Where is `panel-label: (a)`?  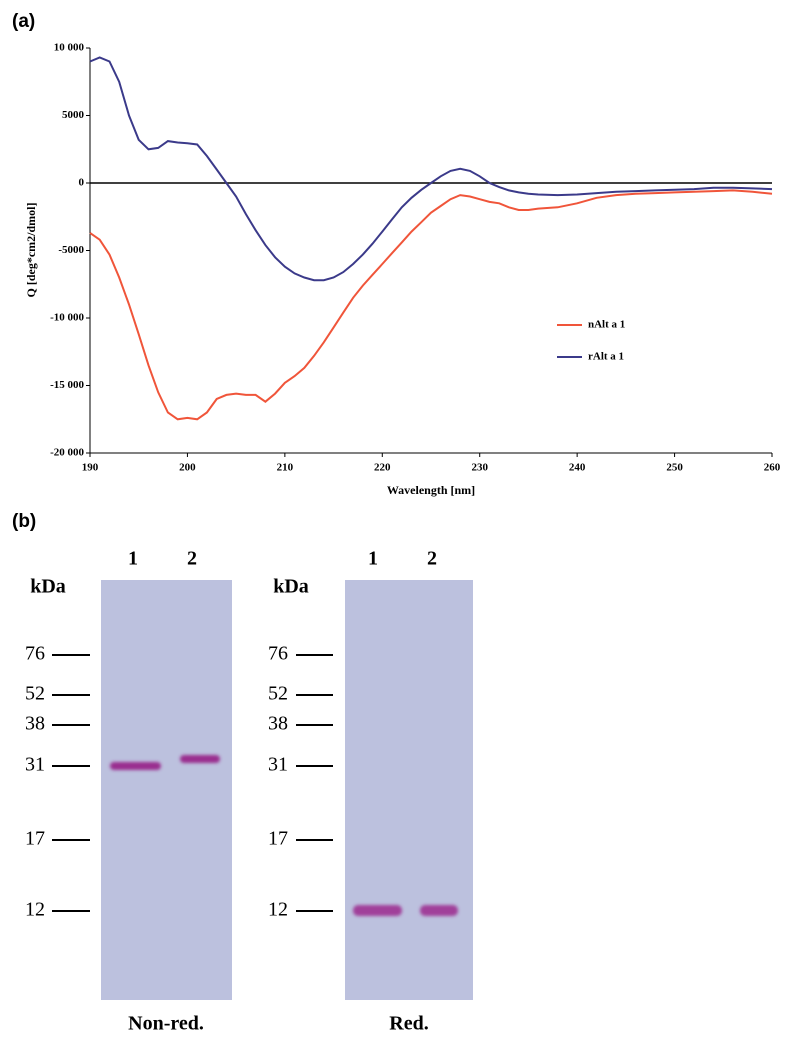 panel-label: (a) is located at coordinates (23, 21).